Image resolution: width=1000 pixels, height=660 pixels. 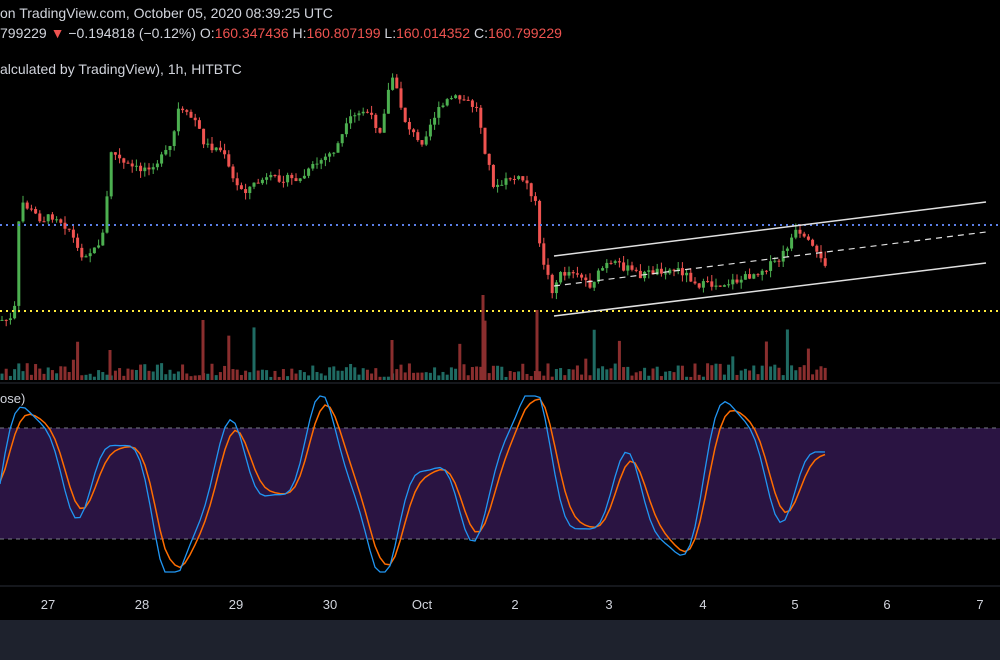 I want to click on x-tick-label: 30, so click(x=330, y=604).